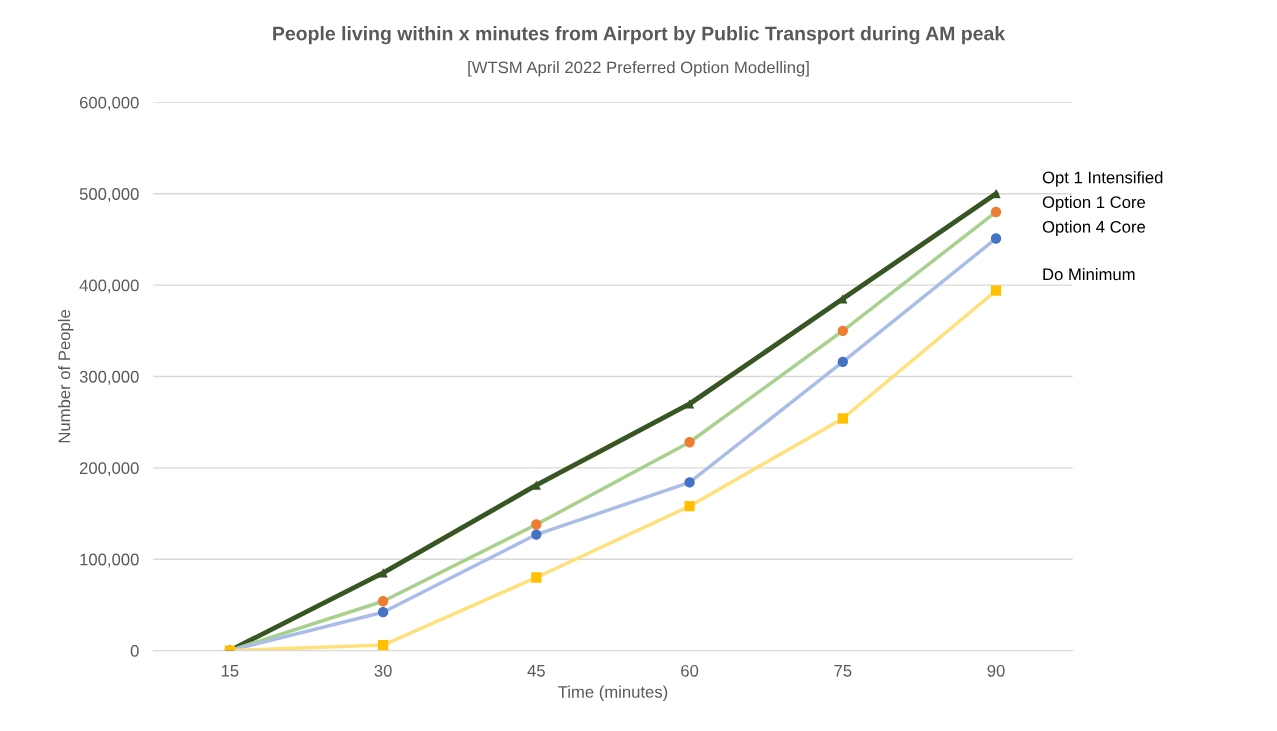 This screenshot has width=1277, height=731. I want to click on y-tick-label: 0, so click(134, 650).